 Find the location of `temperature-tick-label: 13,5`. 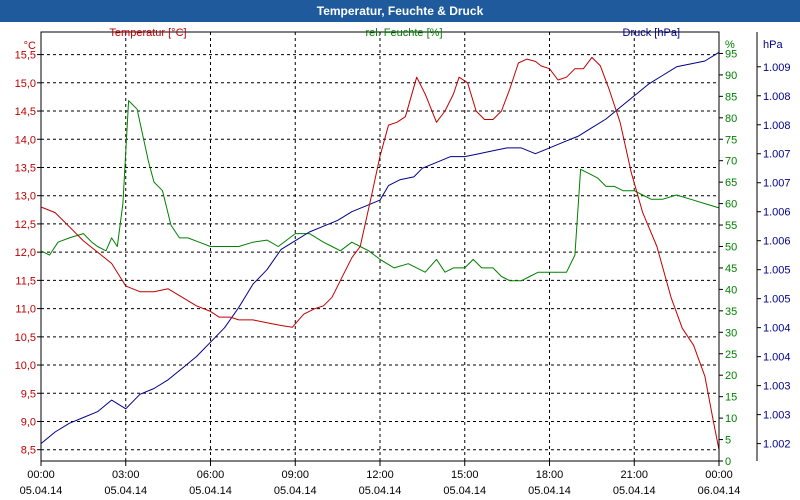

temperature-tick-label: 13,5 is located at coordinates (25, 168).